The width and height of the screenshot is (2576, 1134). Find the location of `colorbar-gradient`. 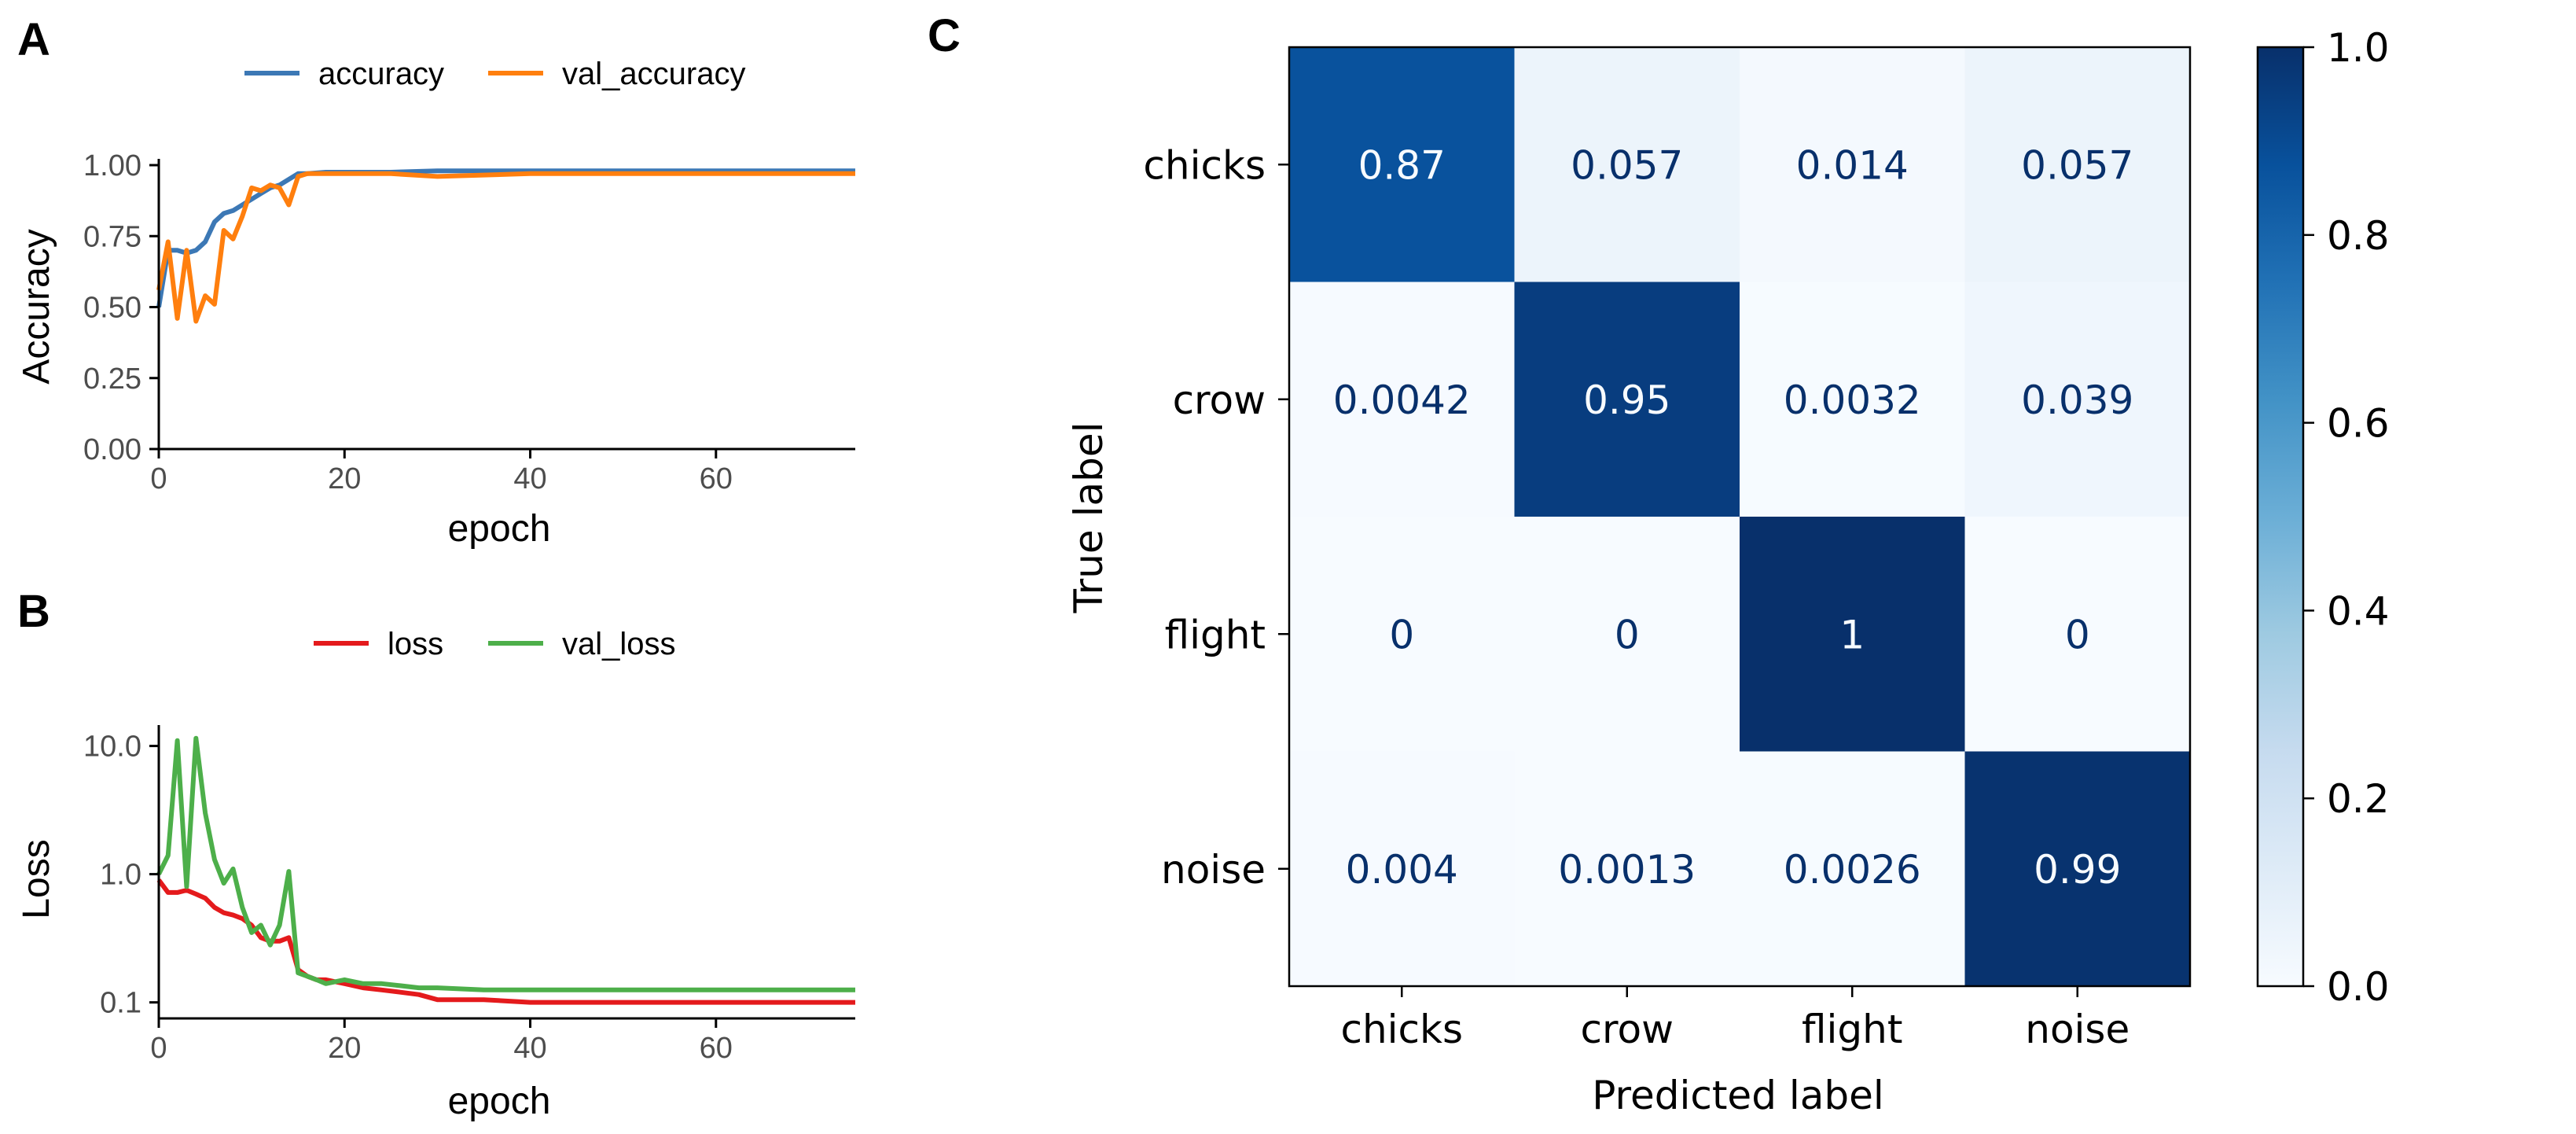

colorbar-gradient is located at coordinates (2280, 517).